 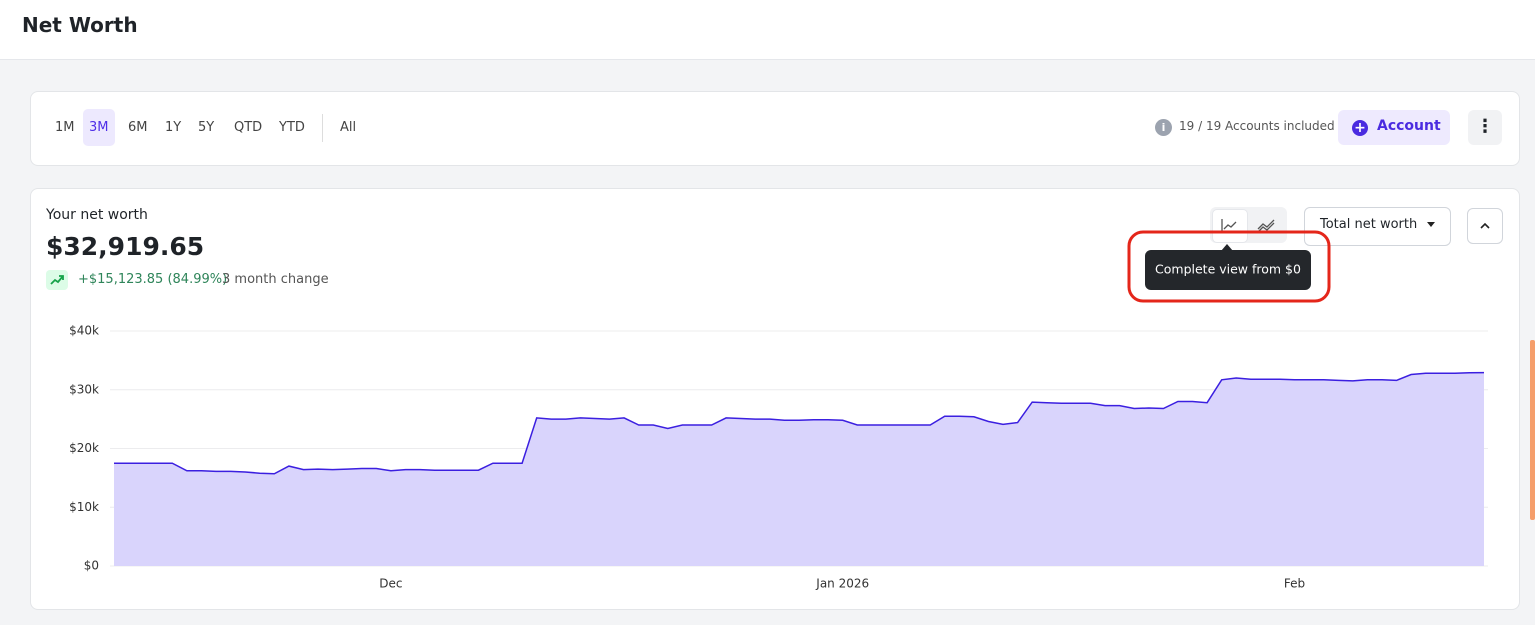 What do you see at coordinates (275, 279) in the screenshot?
I see `change-label: 3 month change` at bounding box center [275, 279].